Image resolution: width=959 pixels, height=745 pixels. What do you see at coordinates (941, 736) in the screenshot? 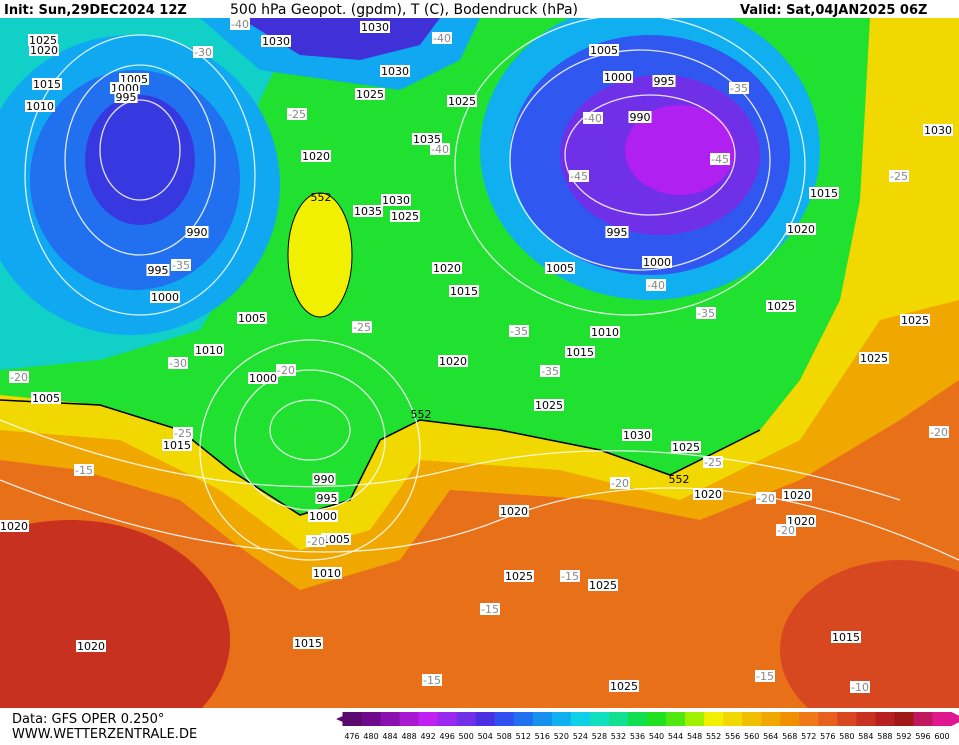
I see `colorbar-label: 600` at bounding box center [941, 736].